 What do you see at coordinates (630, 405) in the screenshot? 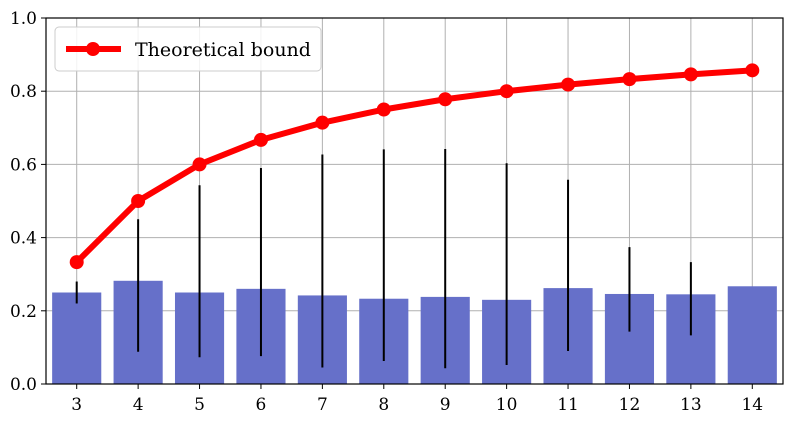
I see `x-tick-label: 12` at bounding box center [630, 405].